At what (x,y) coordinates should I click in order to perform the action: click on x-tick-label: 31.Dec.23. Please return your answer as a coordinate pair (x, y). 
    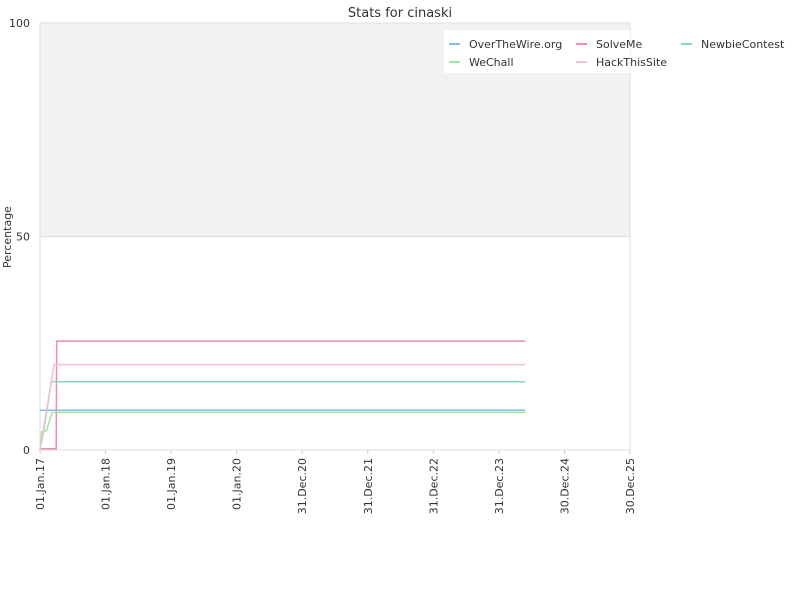
    Looking at the image, I should click on (499, 486).